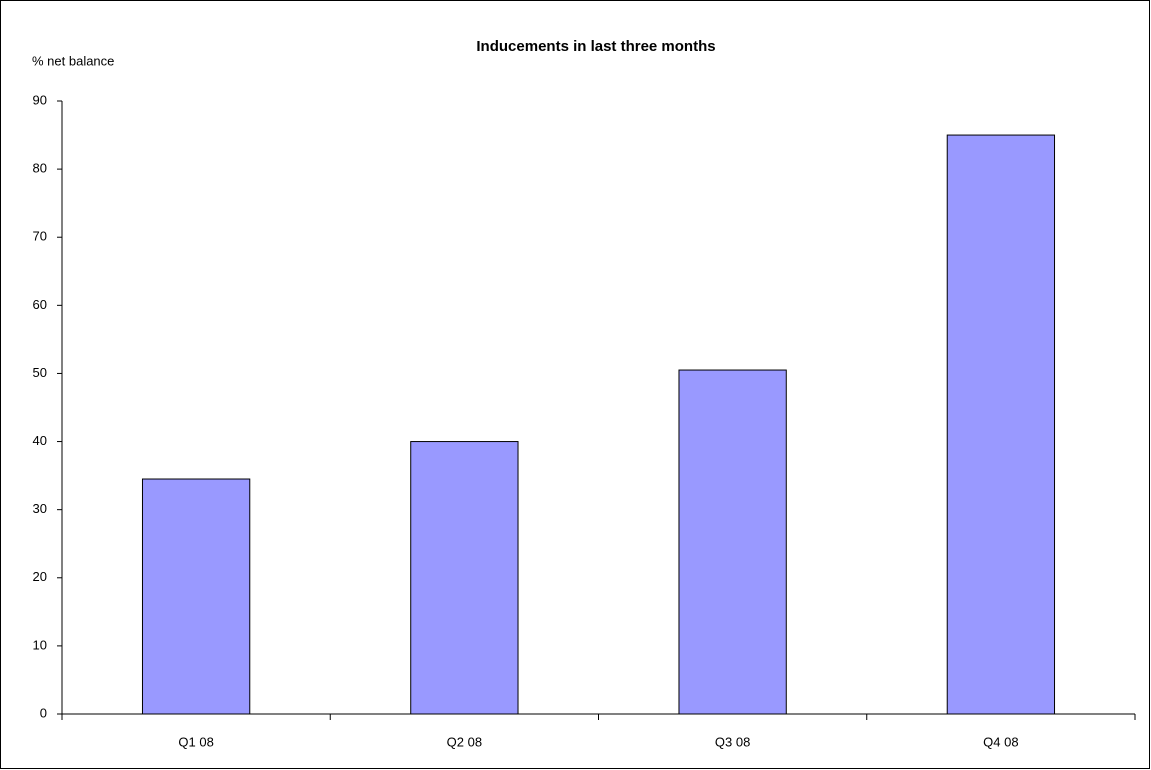  I want to click on y-tick-label: 70, so click(40, 236).